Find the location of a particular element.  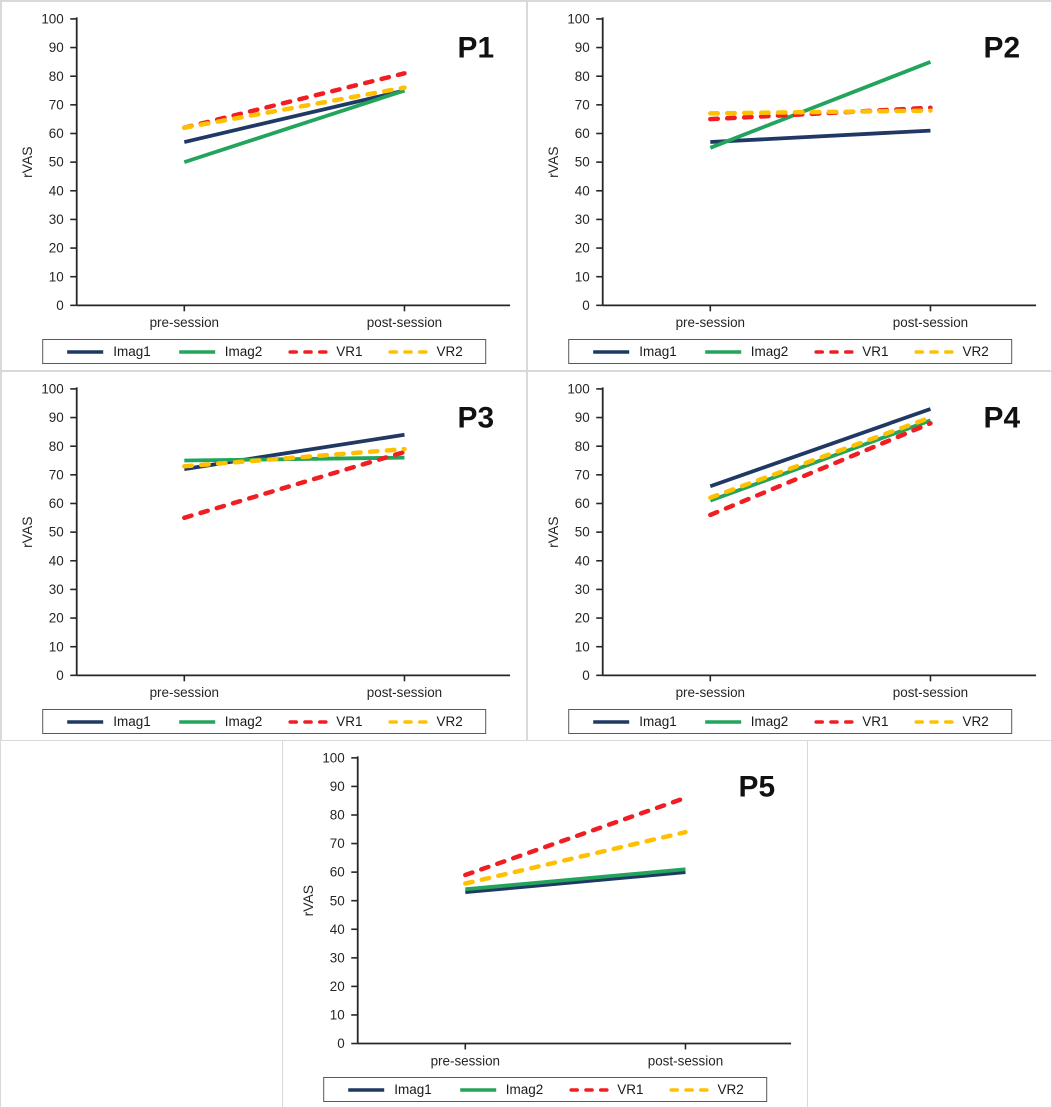

panel-title: P1 is located at coordinates (476, 48).